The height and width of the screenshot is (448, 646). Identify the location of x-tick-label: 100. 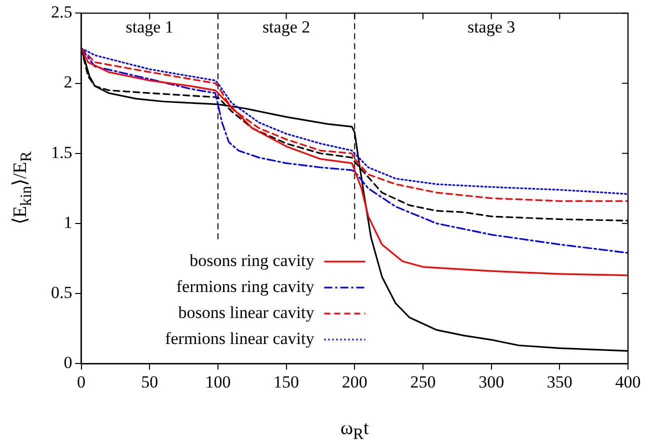
(218, 382).